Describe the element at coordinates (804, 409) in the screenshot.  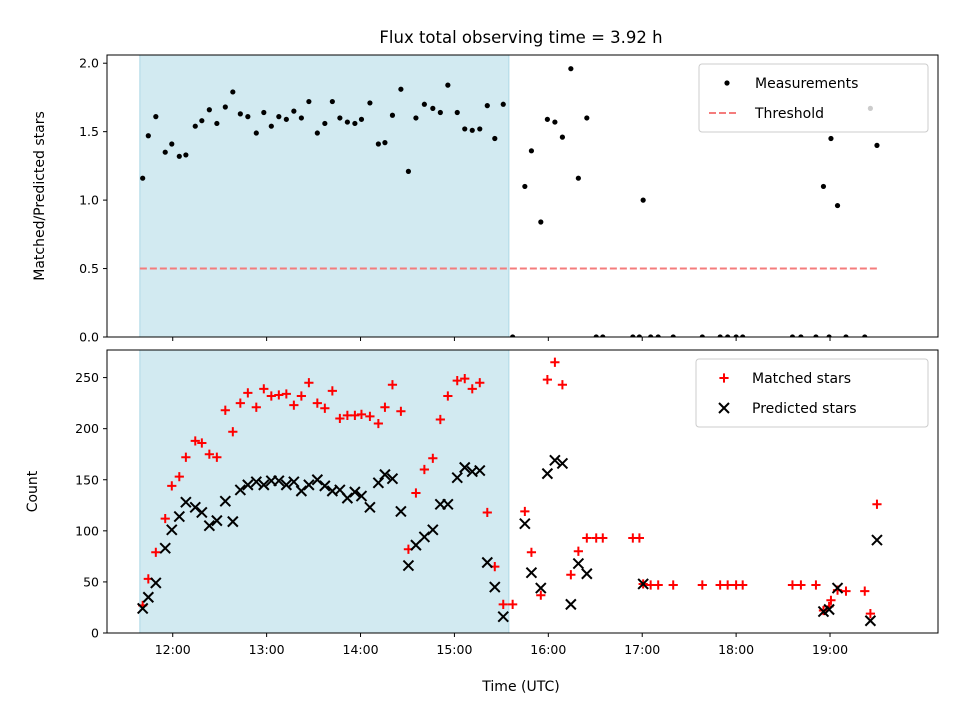
I see `legend-label: Predicted stars` at that location.